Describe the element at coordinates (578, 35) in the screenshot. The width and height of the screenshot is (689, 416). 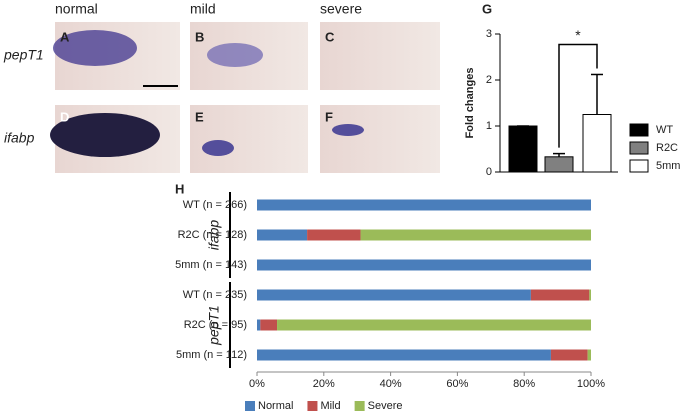
I see `significance-label: *` at that location.